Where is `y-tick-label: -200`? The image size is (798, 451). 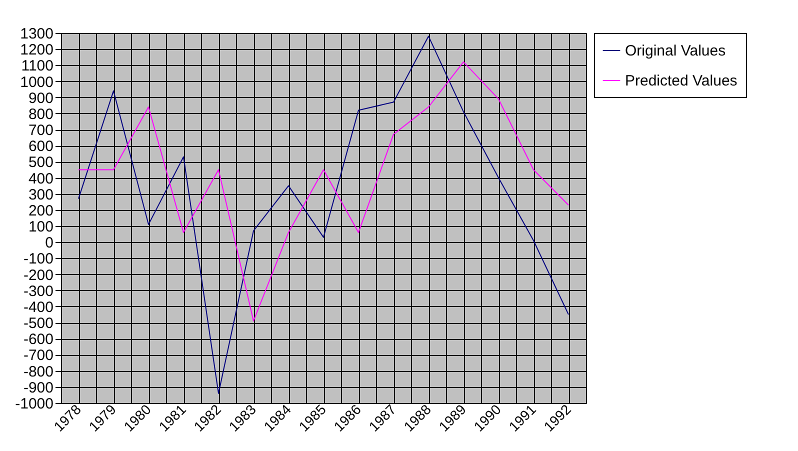 y-tick-label: -200 is located at coordinates (38, 275).